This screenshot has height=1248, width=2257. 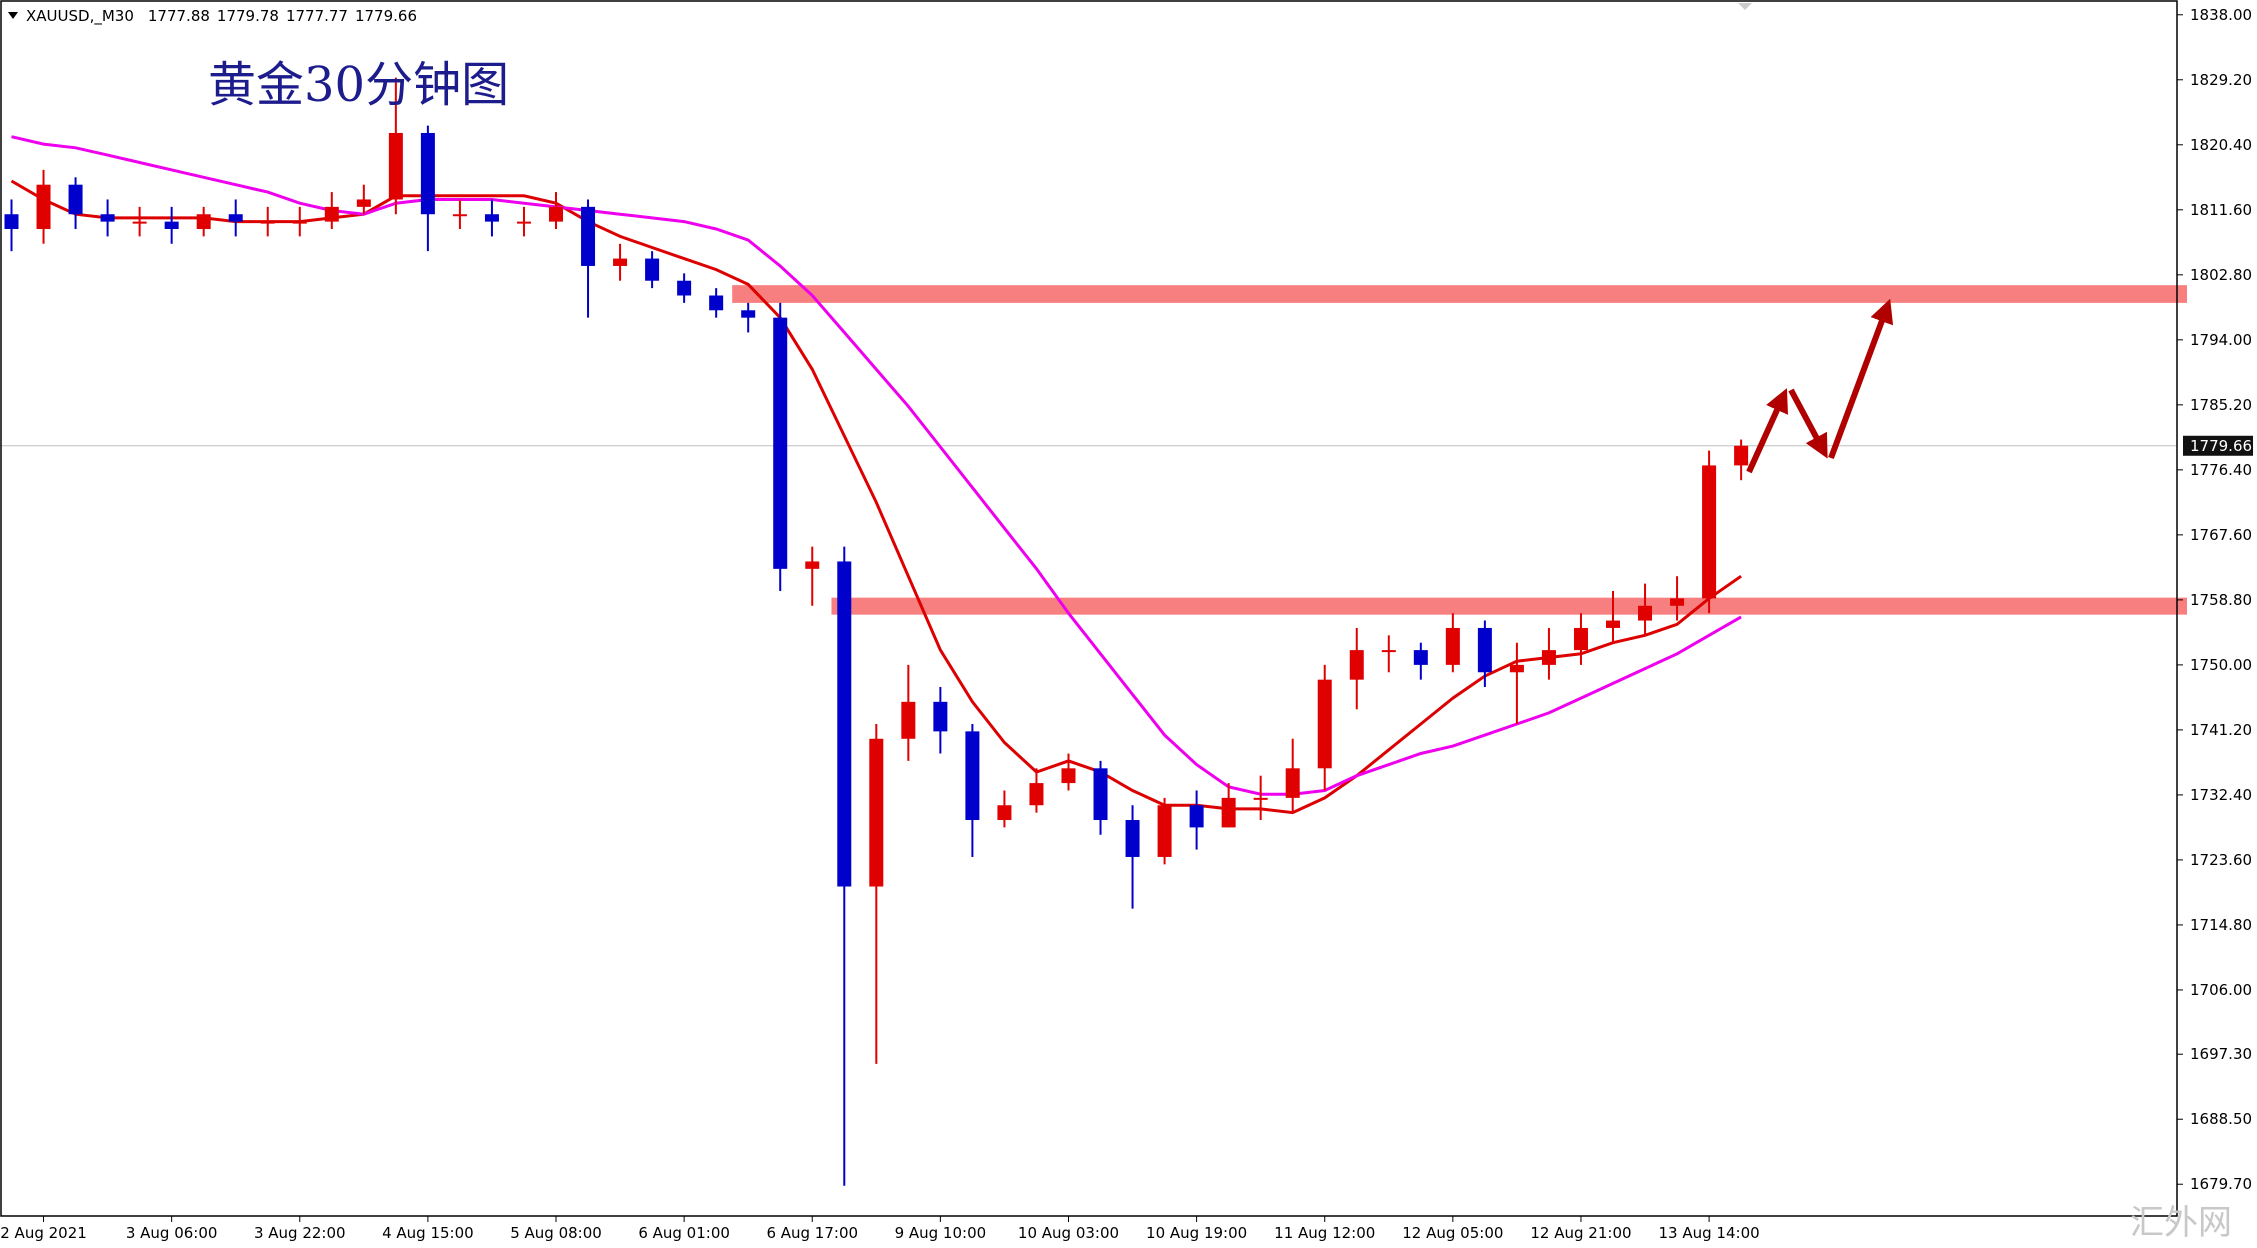 I want to click on x-tick-label: 2 Aug 2021, so click(x=43, y=1233).